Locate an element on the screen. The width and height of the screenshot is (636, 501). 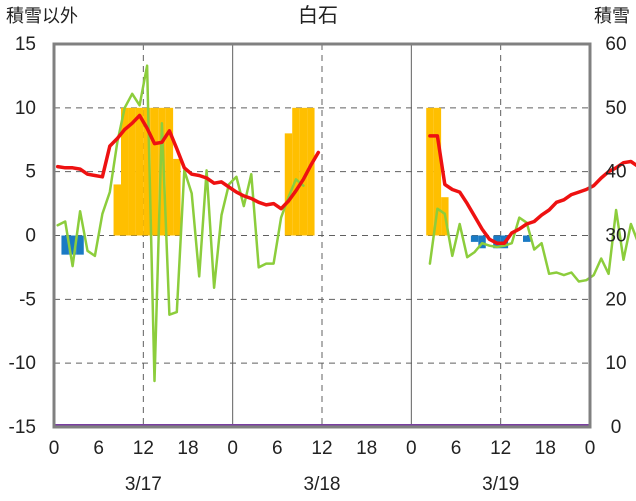
left-tick-label: -10 is located at coordinates (22, 363).